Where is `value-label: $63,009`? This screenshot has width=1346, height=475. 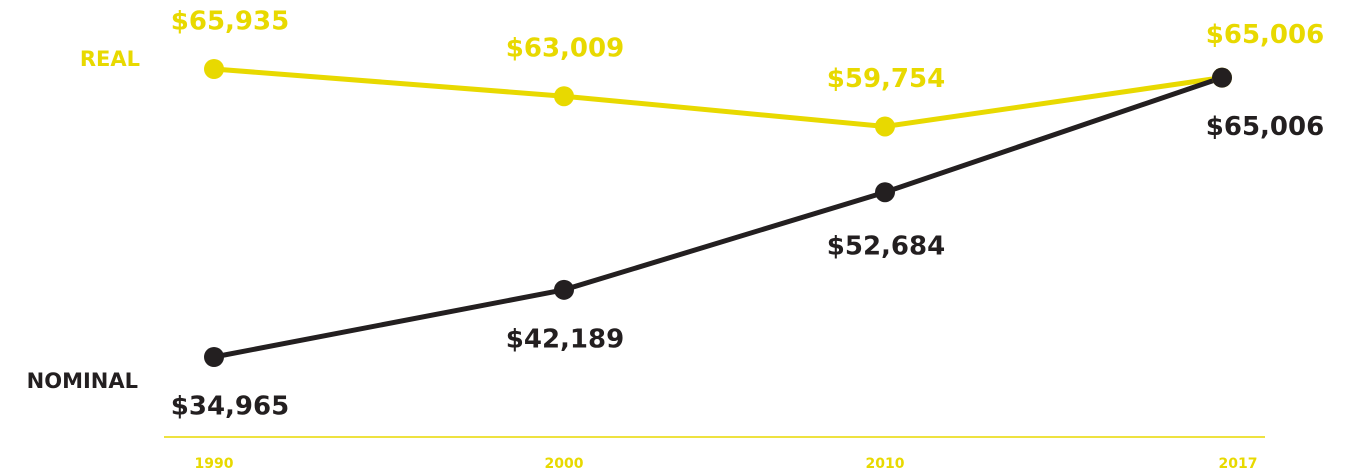 value-label: $63,009 is located at coordinates (565, 49).